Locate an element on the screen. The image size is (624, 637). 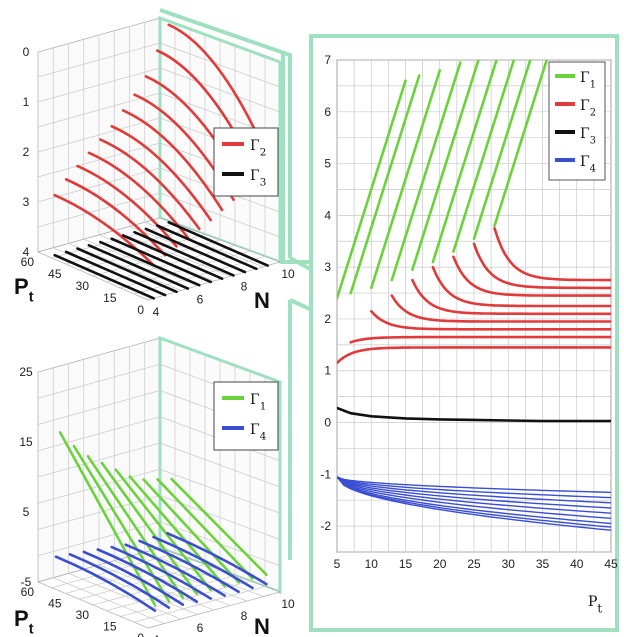
y-tick-label: -2 is located at coordinates (325, 526).